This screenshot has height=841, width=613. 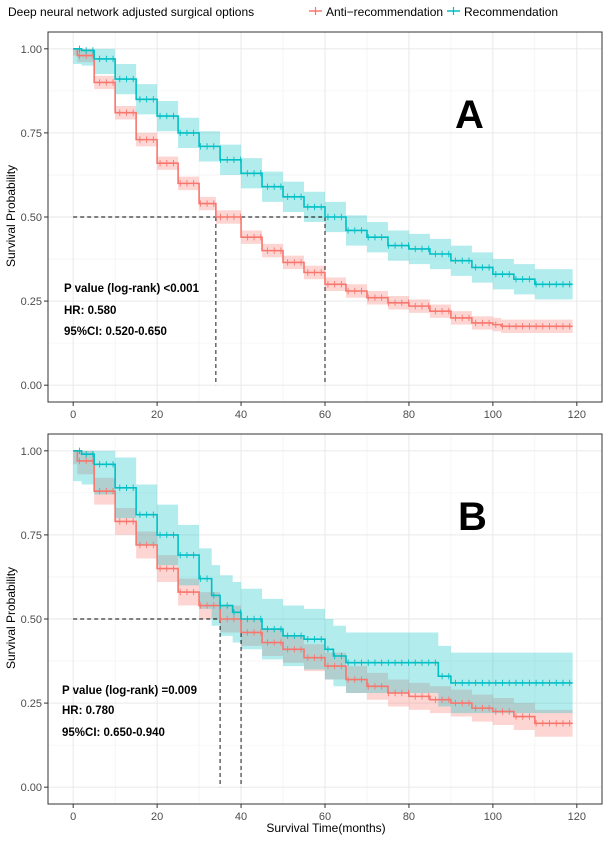 I want to click on panel-a-ytick-label: 0.25, so click(x=31, y=302).